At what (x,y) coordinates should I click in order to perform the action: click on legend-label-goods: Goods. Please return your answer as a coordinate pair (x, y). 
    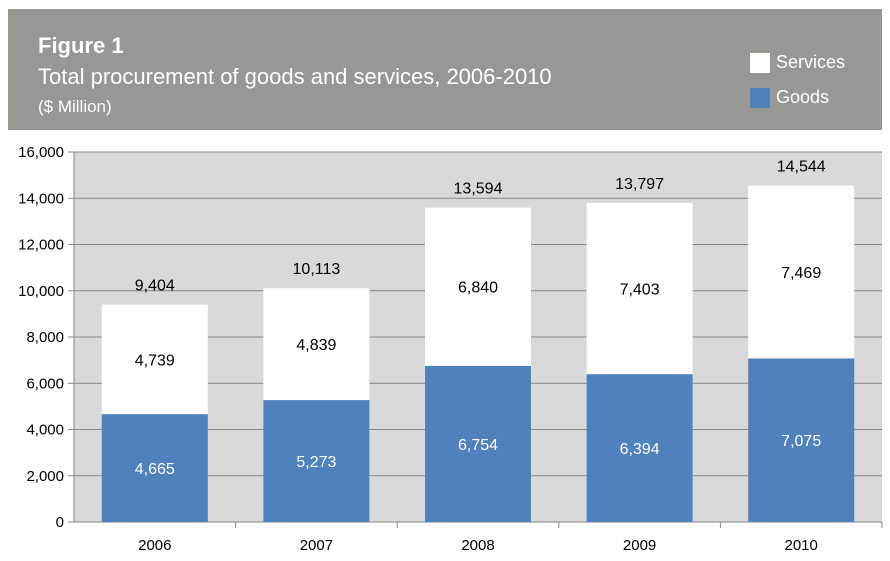
    Looking at the image, I should click on (803, 97).